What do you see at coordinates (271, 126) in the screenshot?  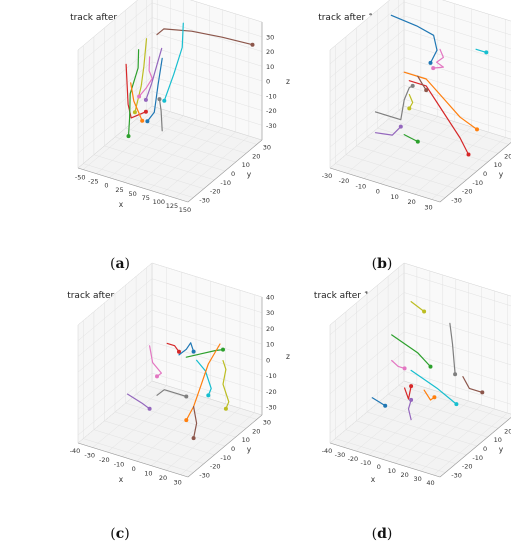 I see `z-tick-label: -30` at bounding box center [271, 126].